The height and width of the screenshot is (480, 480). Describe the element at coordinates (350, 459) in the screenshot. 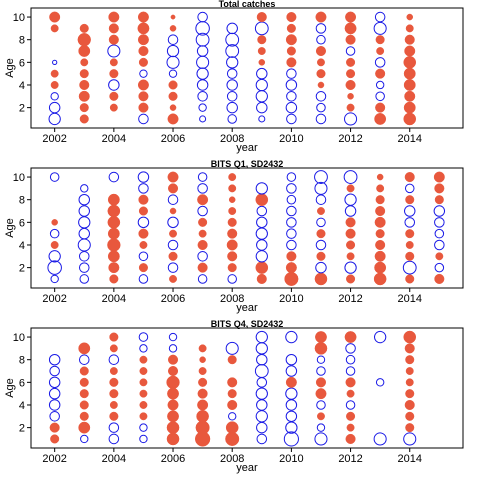

I see `x-tick-label: 2012` at that location.